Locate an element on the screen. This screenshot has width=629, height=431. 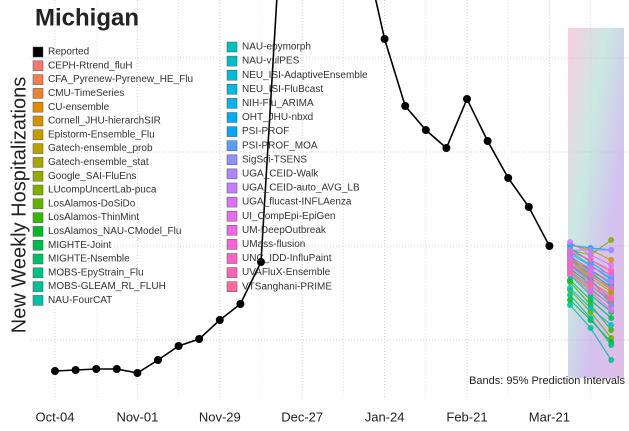
x-tick-label: Nov-01 is located at coordinates (137, 416).